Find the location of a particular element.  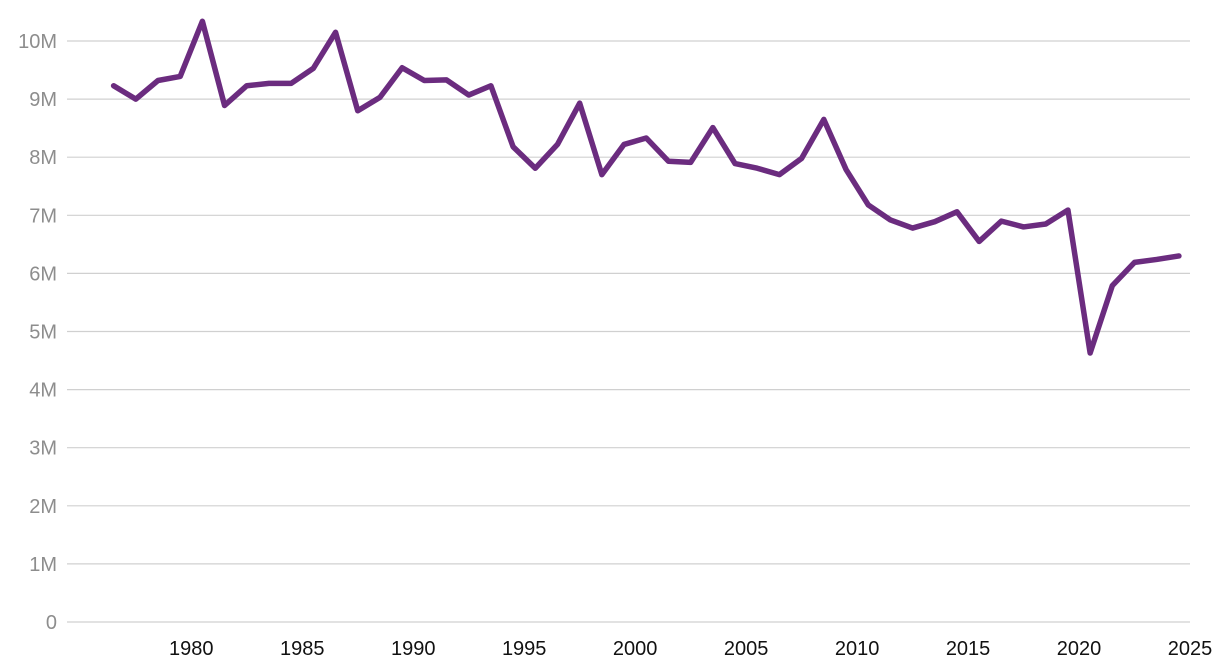

y-axis: 0 1M 2M 3M 4M 5M 6M 7M 8M 9M 10M is located at coordinates (37, 332).